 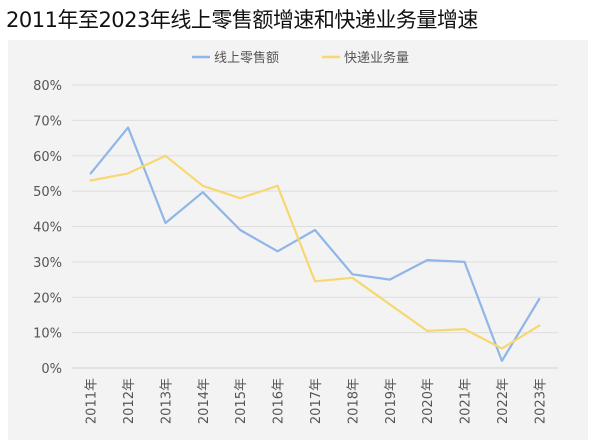 What do you see at coordinates (466, 401) in the screenshot?
I see `x-tick-label: 2021年` at bounding box center [466, 401].